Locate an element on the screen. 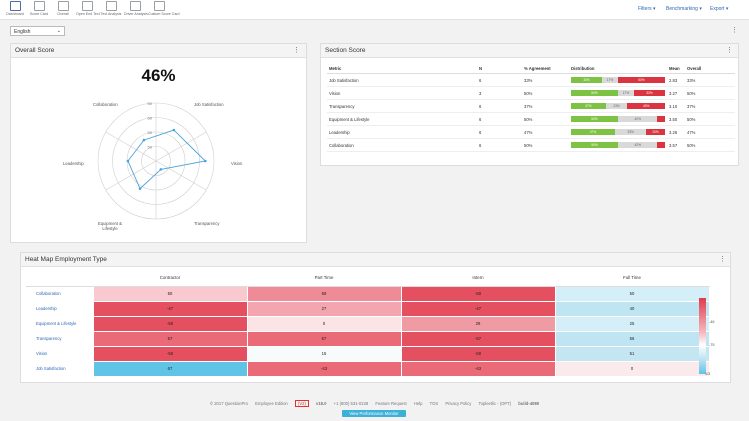 The image size is (749, 421). heatmap-menu-icon: ⋮ is located at coordinates (722, 259).